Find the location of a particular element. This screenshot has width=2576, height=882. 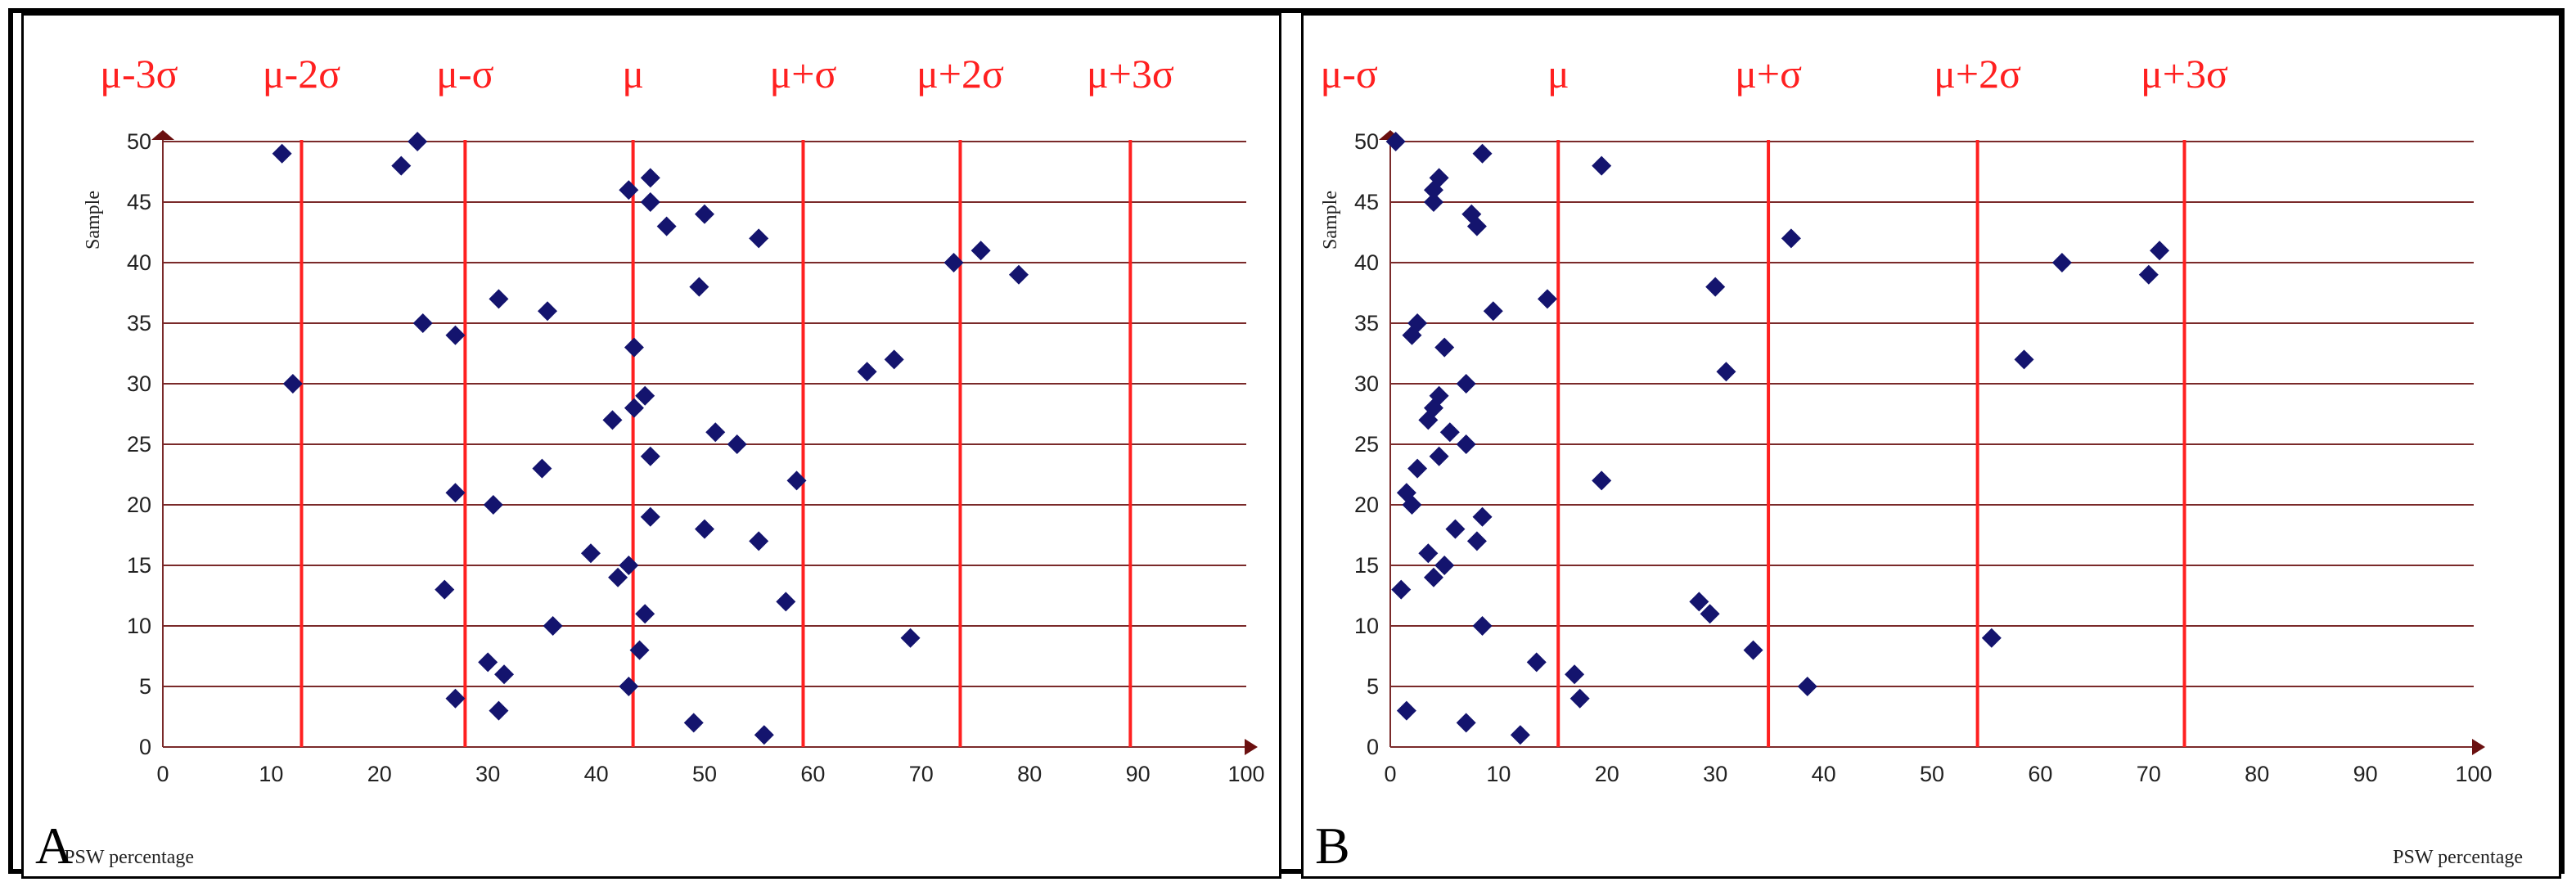

y-axis-title: Sample is located at coordinates (93, 220).